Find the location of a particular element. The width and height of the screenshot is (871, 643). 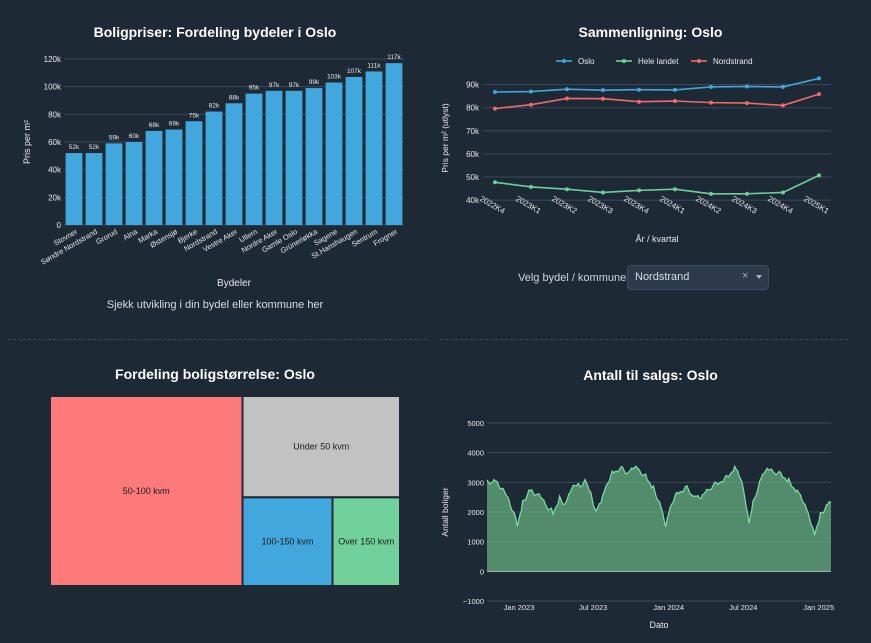

x-tick-label: Grorud is located at coordinates (106, 236).